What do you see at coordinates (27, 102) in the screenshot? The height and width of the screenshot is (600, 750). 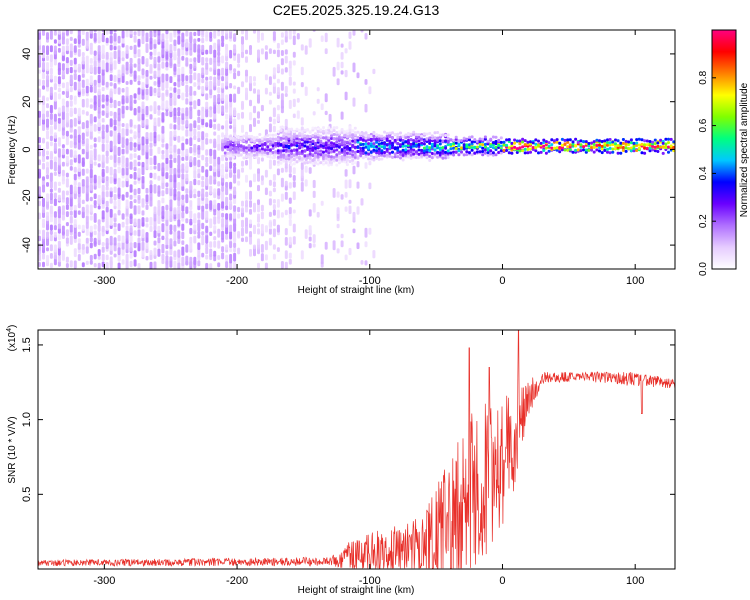 I see `y-tick-label: 20` at bounding box center [27, 102].